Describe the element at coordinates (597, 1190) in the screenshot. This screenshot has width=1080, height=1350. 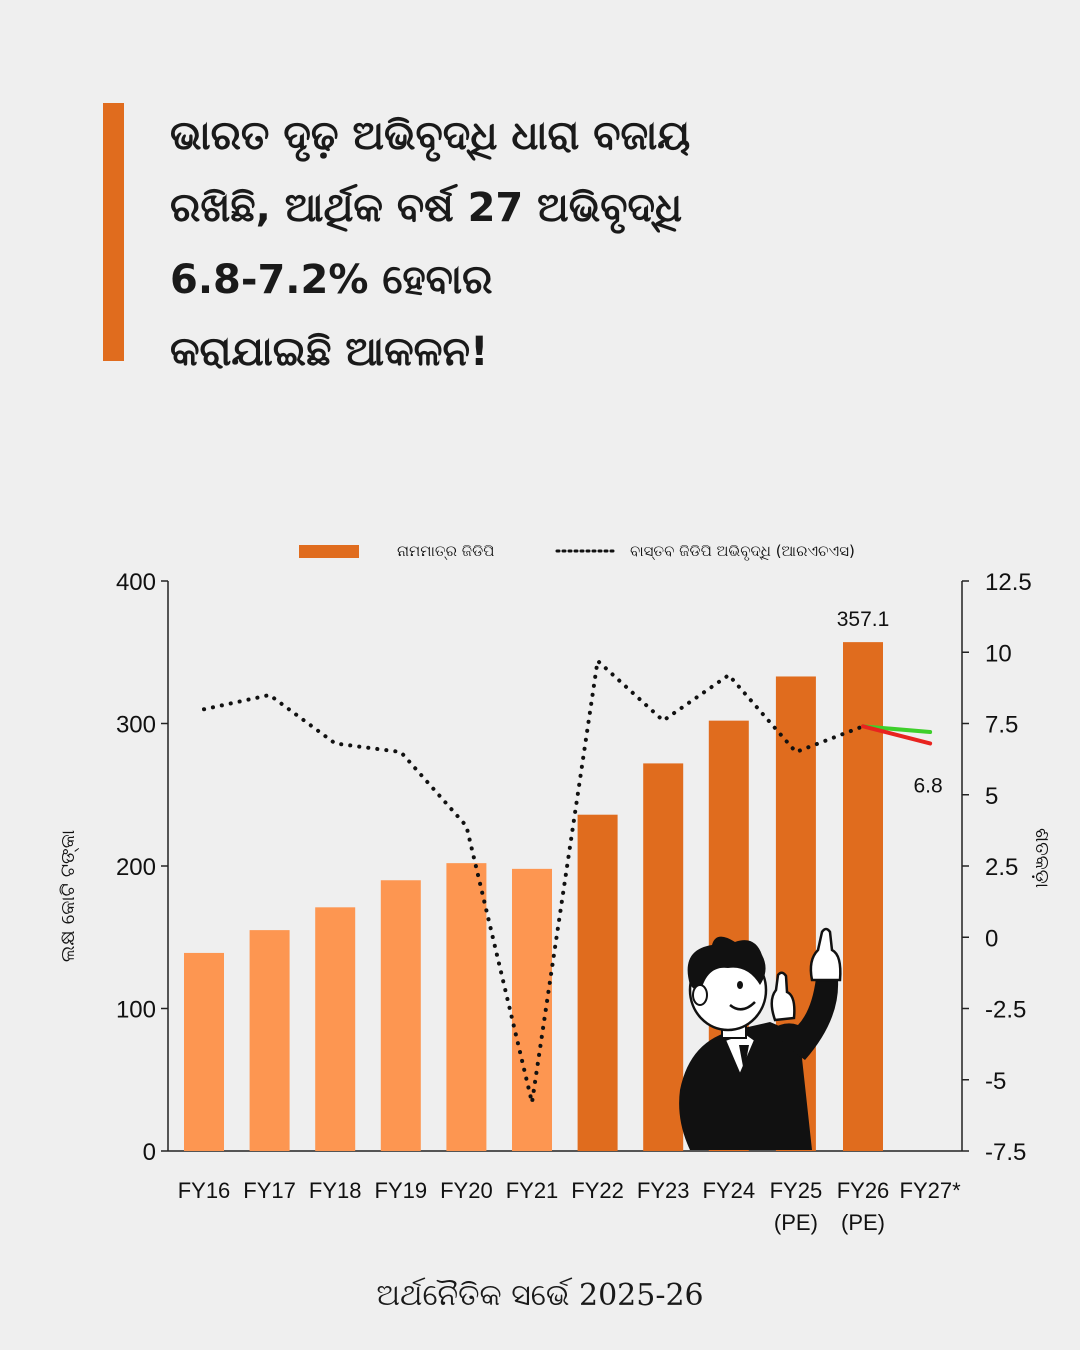
I see `x-tick-label: FY22` at that location.